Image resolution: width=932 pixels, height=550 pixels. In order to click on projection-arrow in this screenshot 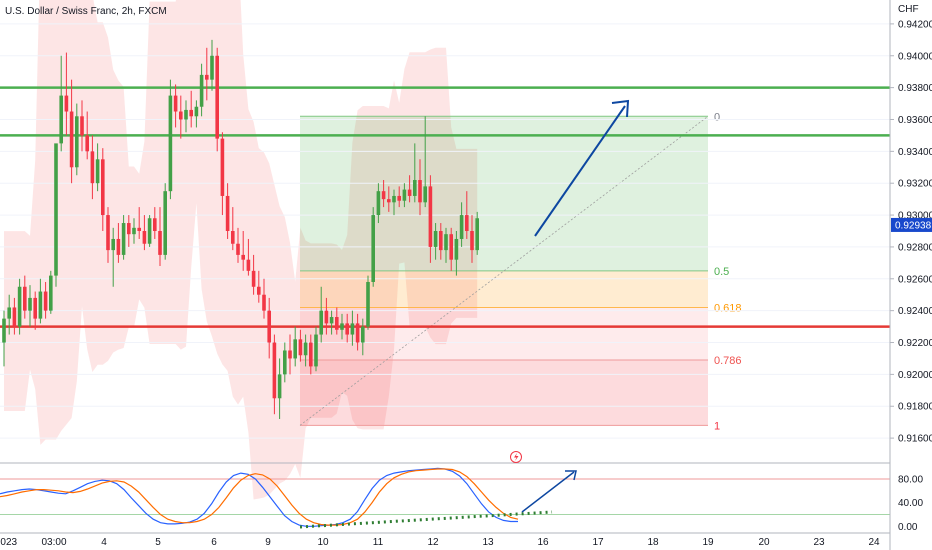, I will do `click(582, 168)`.